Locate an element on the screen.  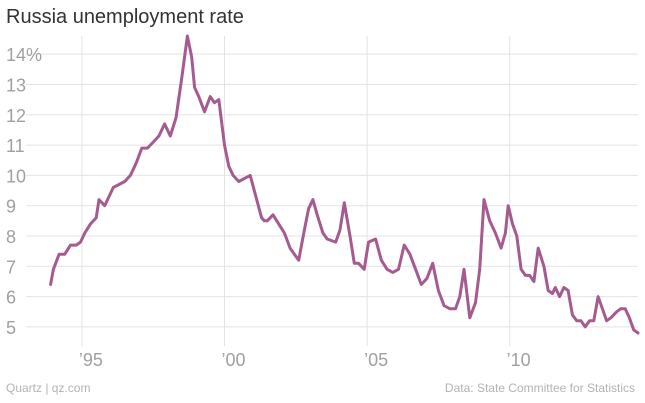
y-tick-label: 5 is located at coordinates (11, 328).